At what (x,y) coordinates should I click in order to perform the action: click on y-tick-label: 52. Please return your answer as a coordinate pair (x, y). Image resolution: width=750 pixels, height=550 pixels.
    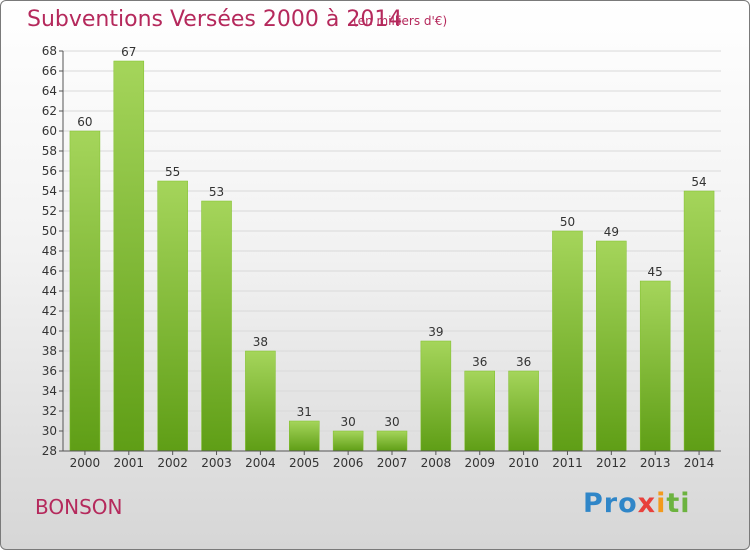
    Looking at the image, I should click on (49, 211).